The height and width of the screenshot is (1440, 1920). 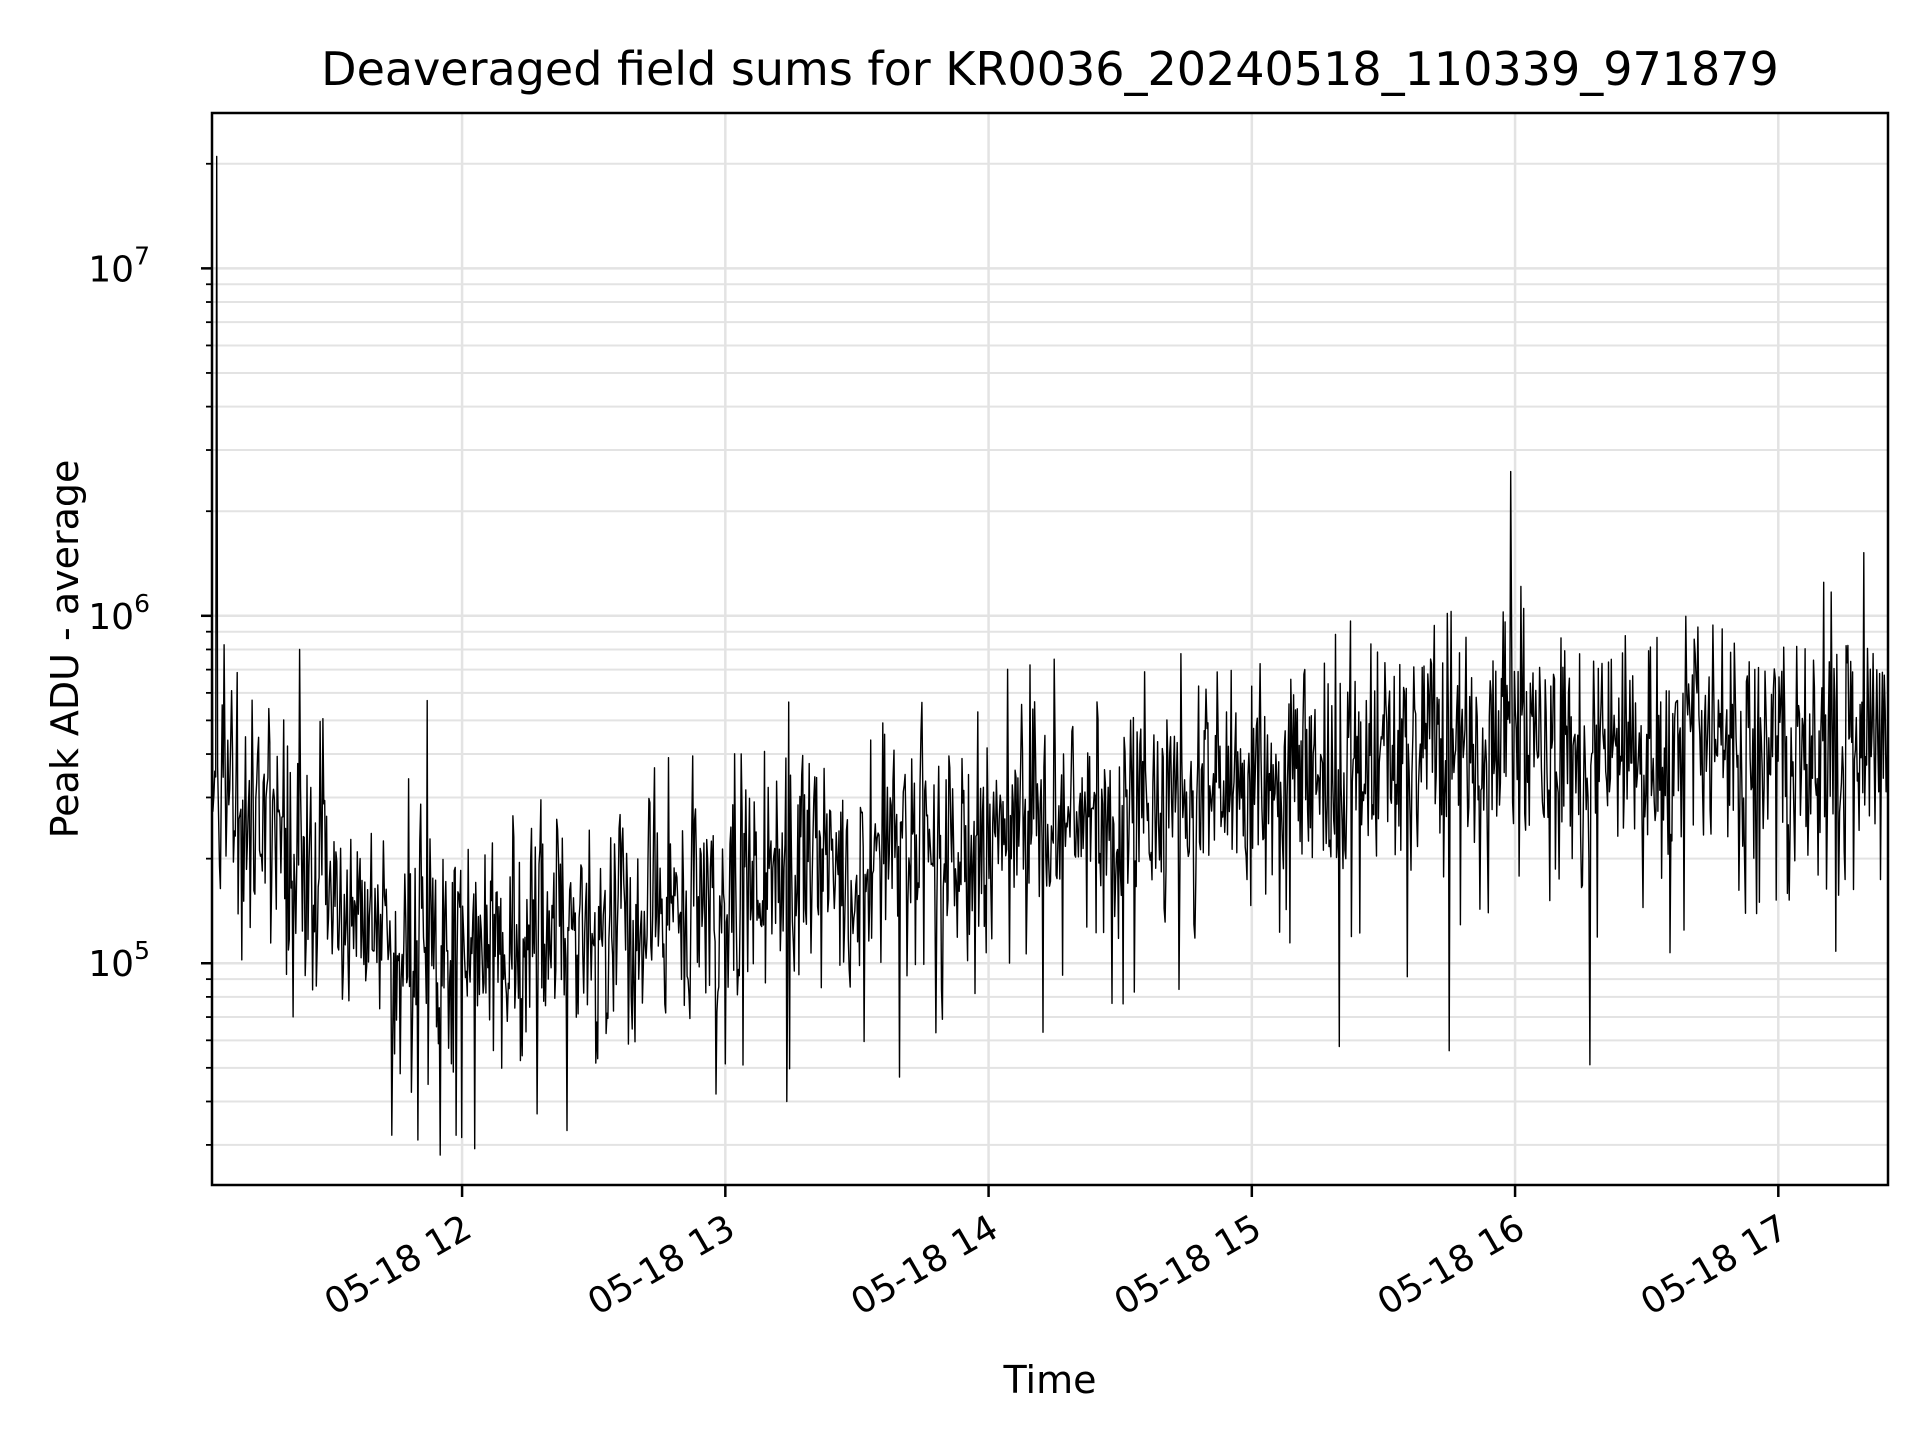 What do you see at coordinates (1451, 1265) in the screenshot?
I see `x-tick-label: 05-18 16` at bounding box center [1451, 1265].